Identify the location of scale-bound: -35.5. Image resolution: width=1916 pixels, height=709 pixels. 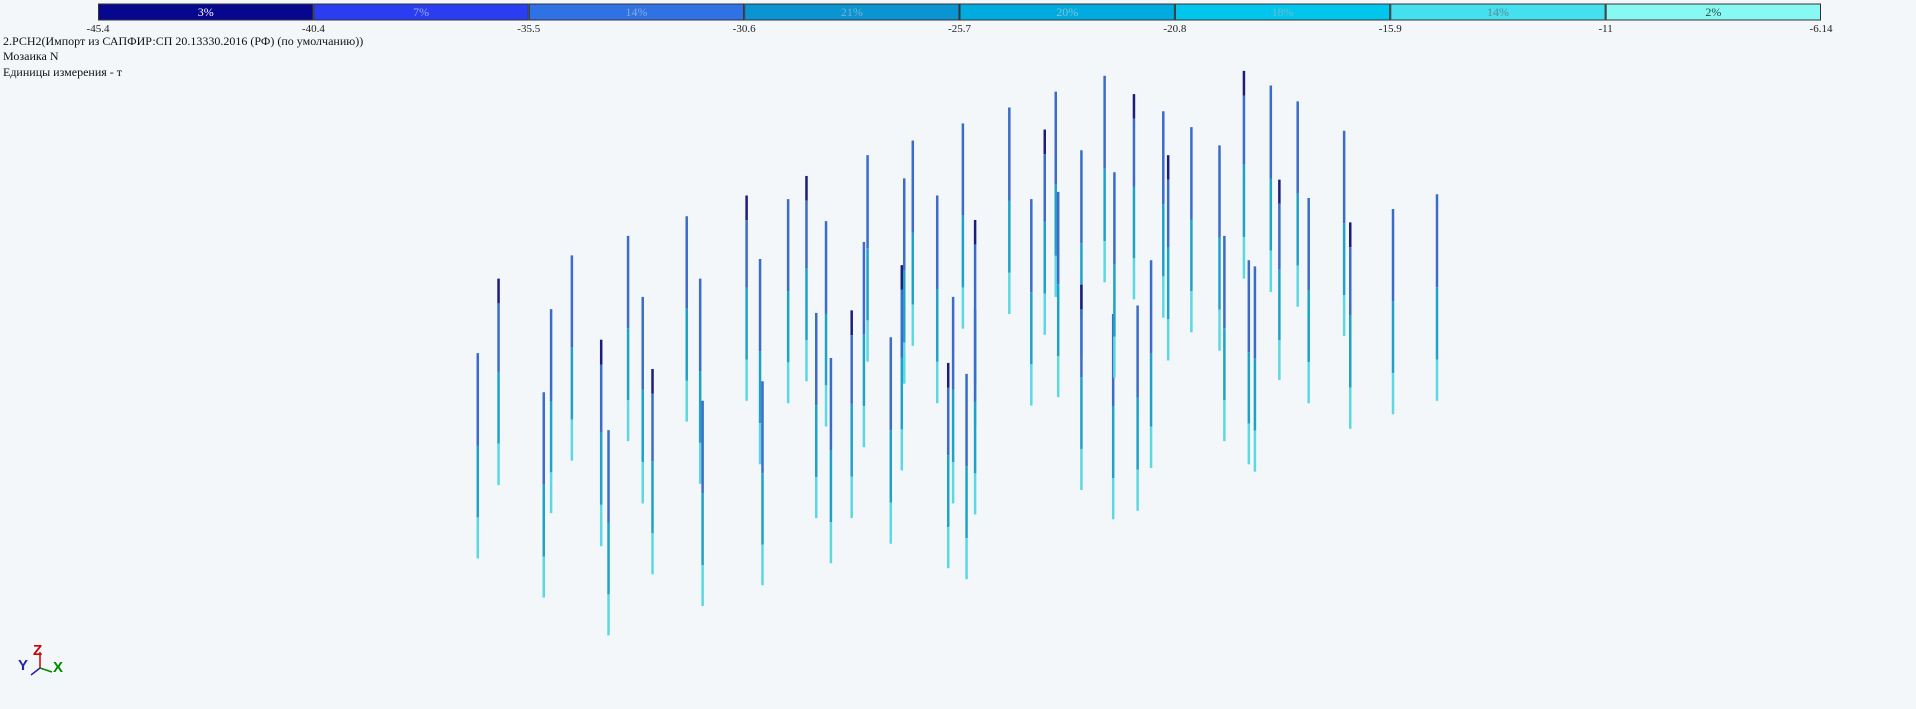
(528, 29).